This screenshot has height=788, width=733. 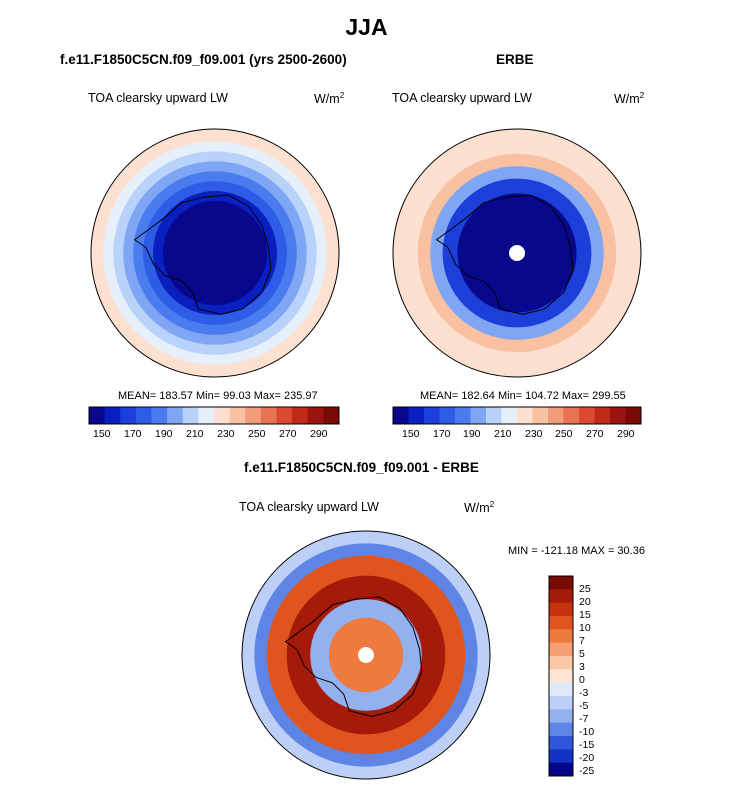 I want to click on cb3-tick: 3, so click(x=582, y=667).